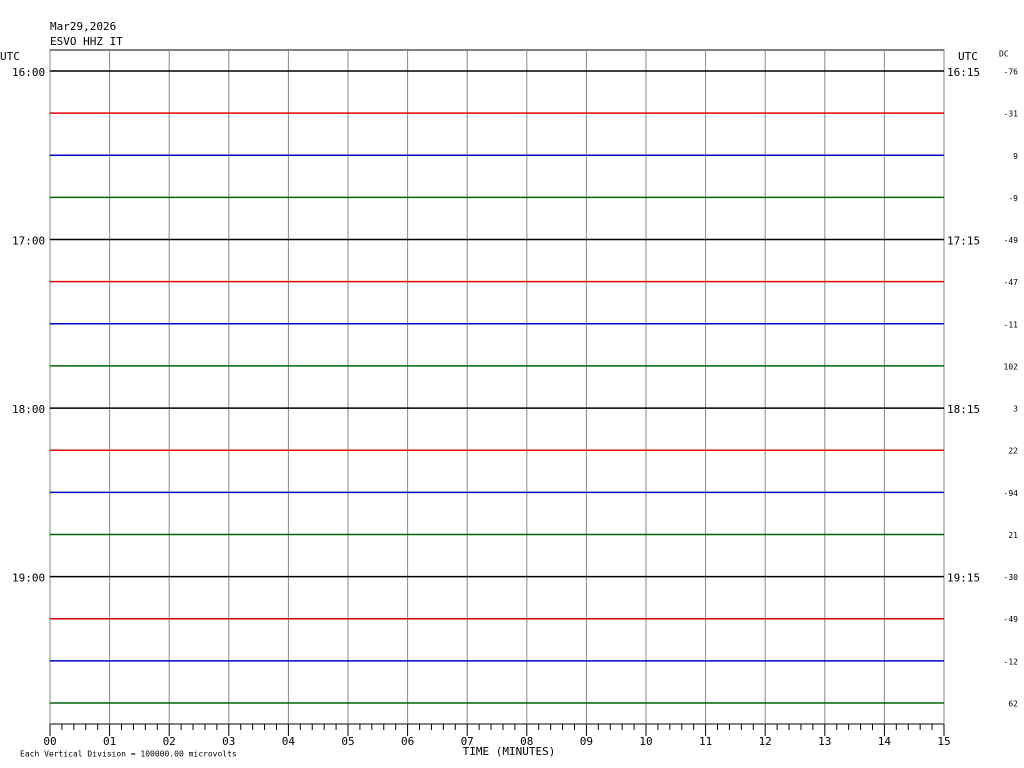 The height and width of the screenshot is (768, 1024). What do you see at coordinates (28, 72) in the screenshot?
I see `left-time-label: 16:00` at bounding box center [28, 72].